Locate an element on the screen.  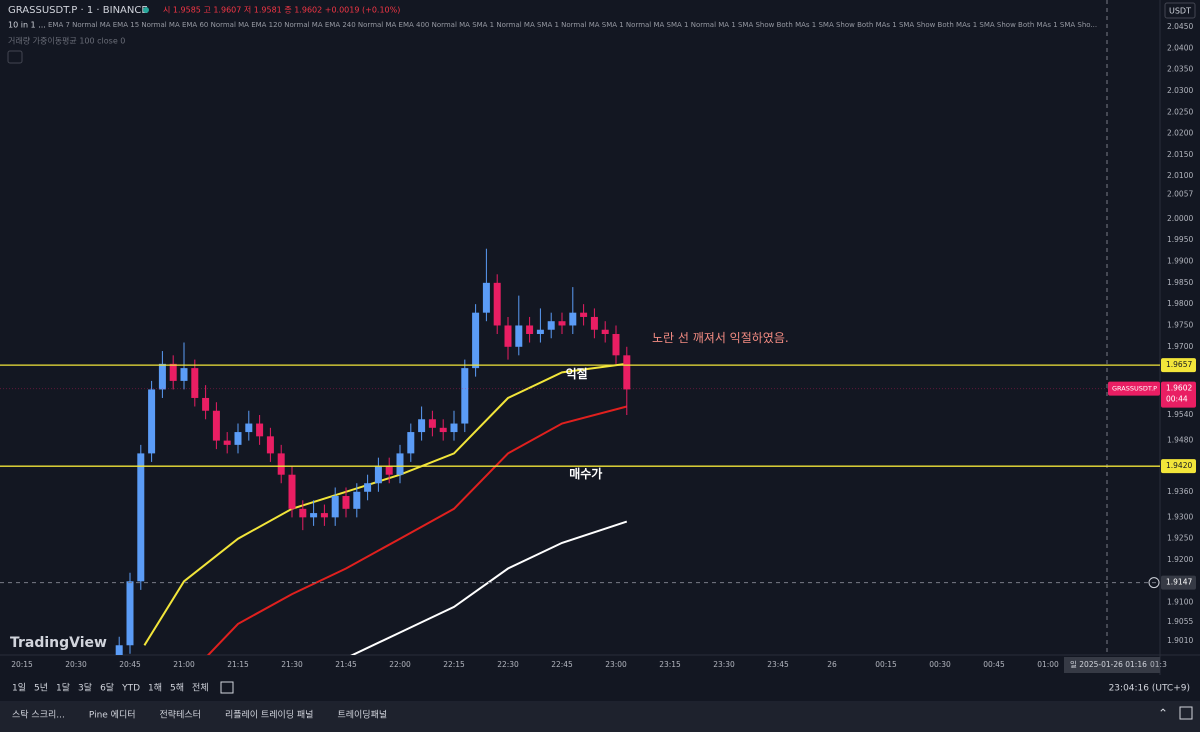
currency: USDT is located at coordinates (1180, 11).